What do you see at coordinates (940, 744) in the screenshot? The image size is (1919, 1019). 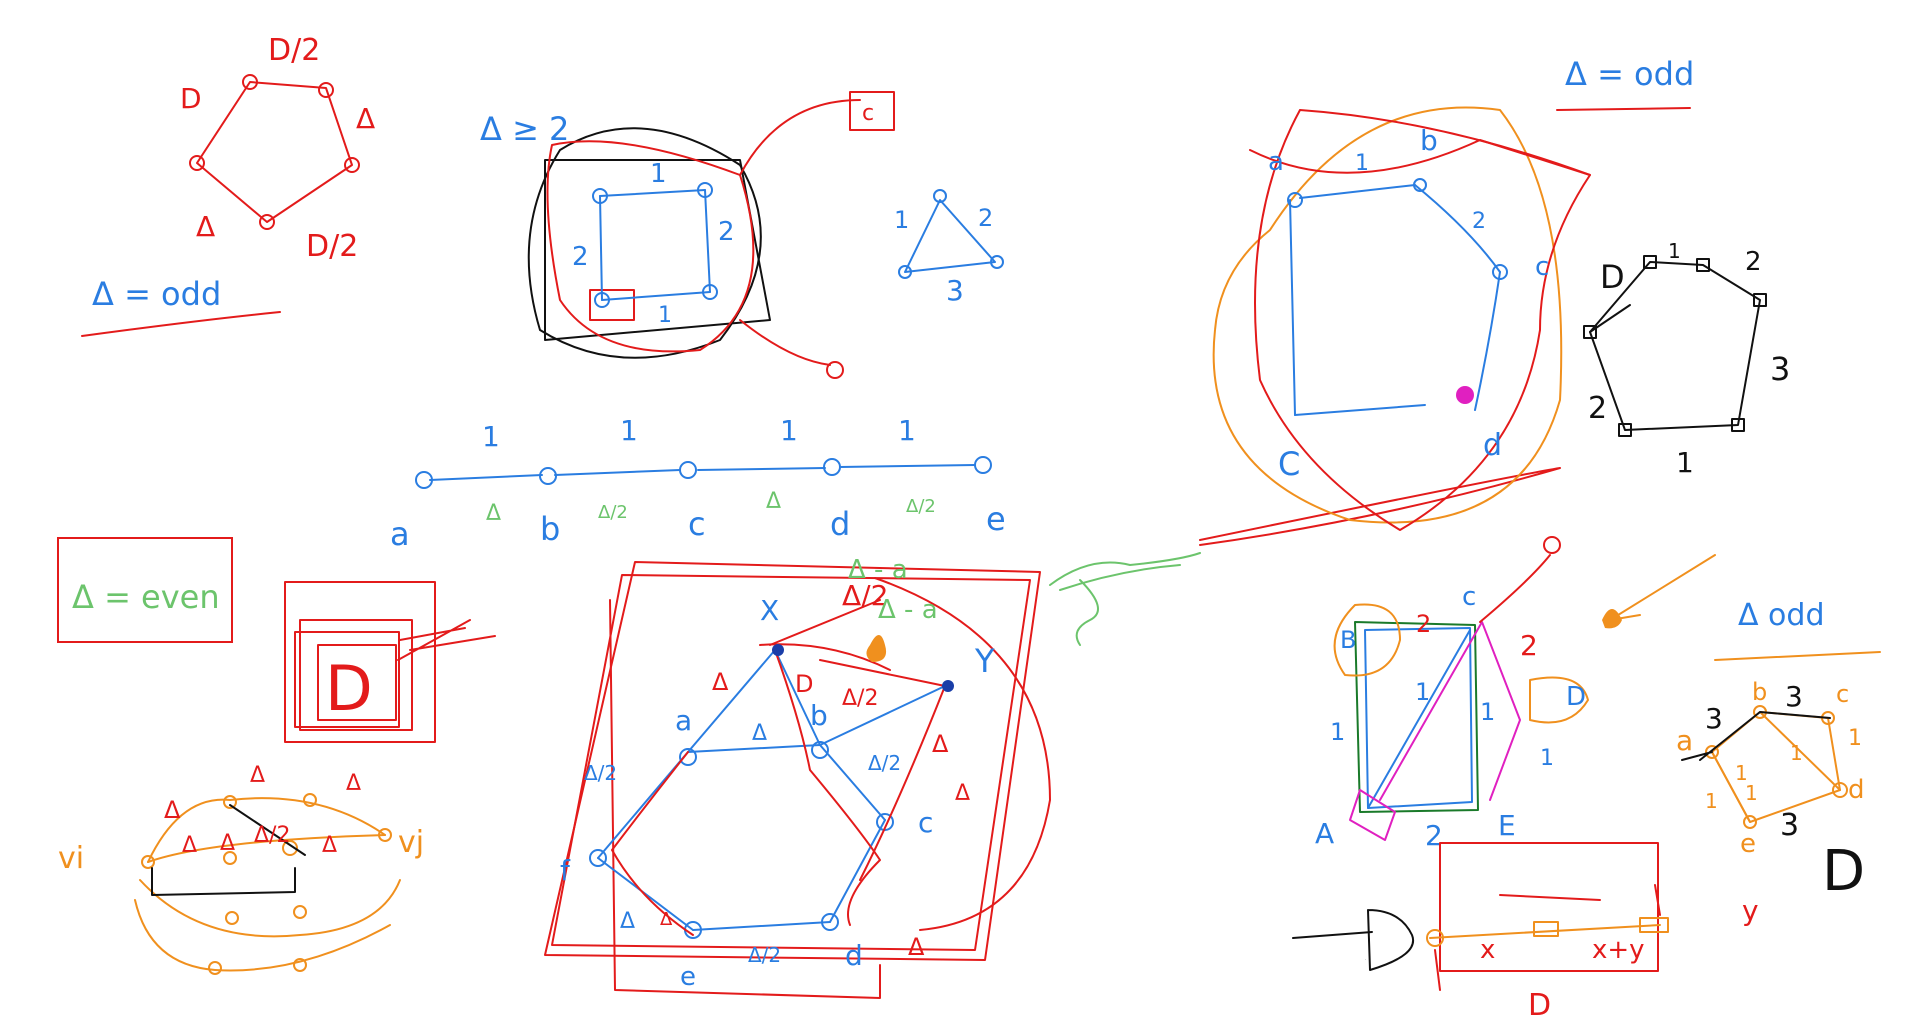 I see `big-r1: Δ` at bounding box center [940, 744].